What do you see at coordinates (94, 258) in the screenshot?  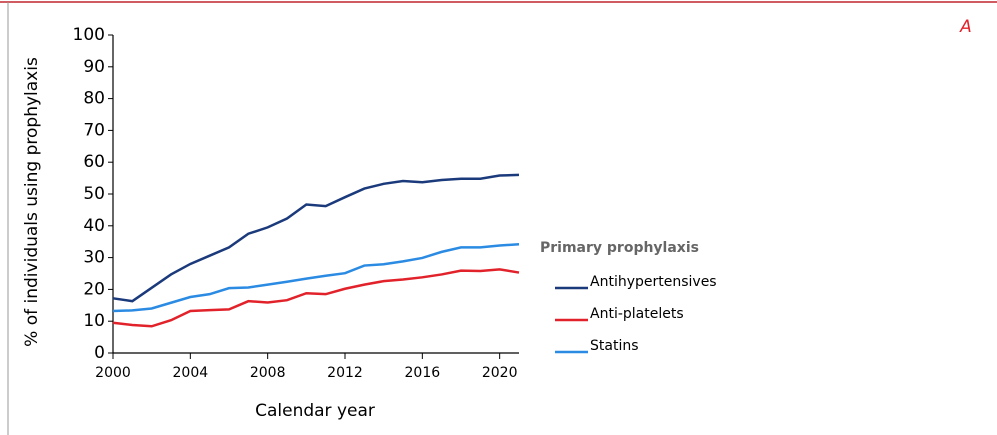 I see `y-tick-label: 30` at bounding box center [94, 258].